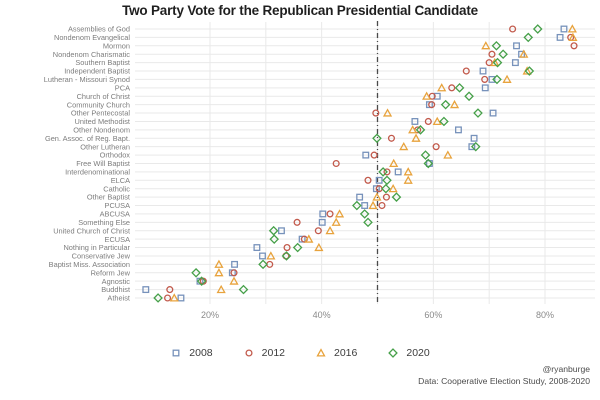 Image resolution: width=600 pixels, height=400 pixels. Describe the element at coordinates (201, 353) in the screenshot. I see `legend-label: 2008` at that location.